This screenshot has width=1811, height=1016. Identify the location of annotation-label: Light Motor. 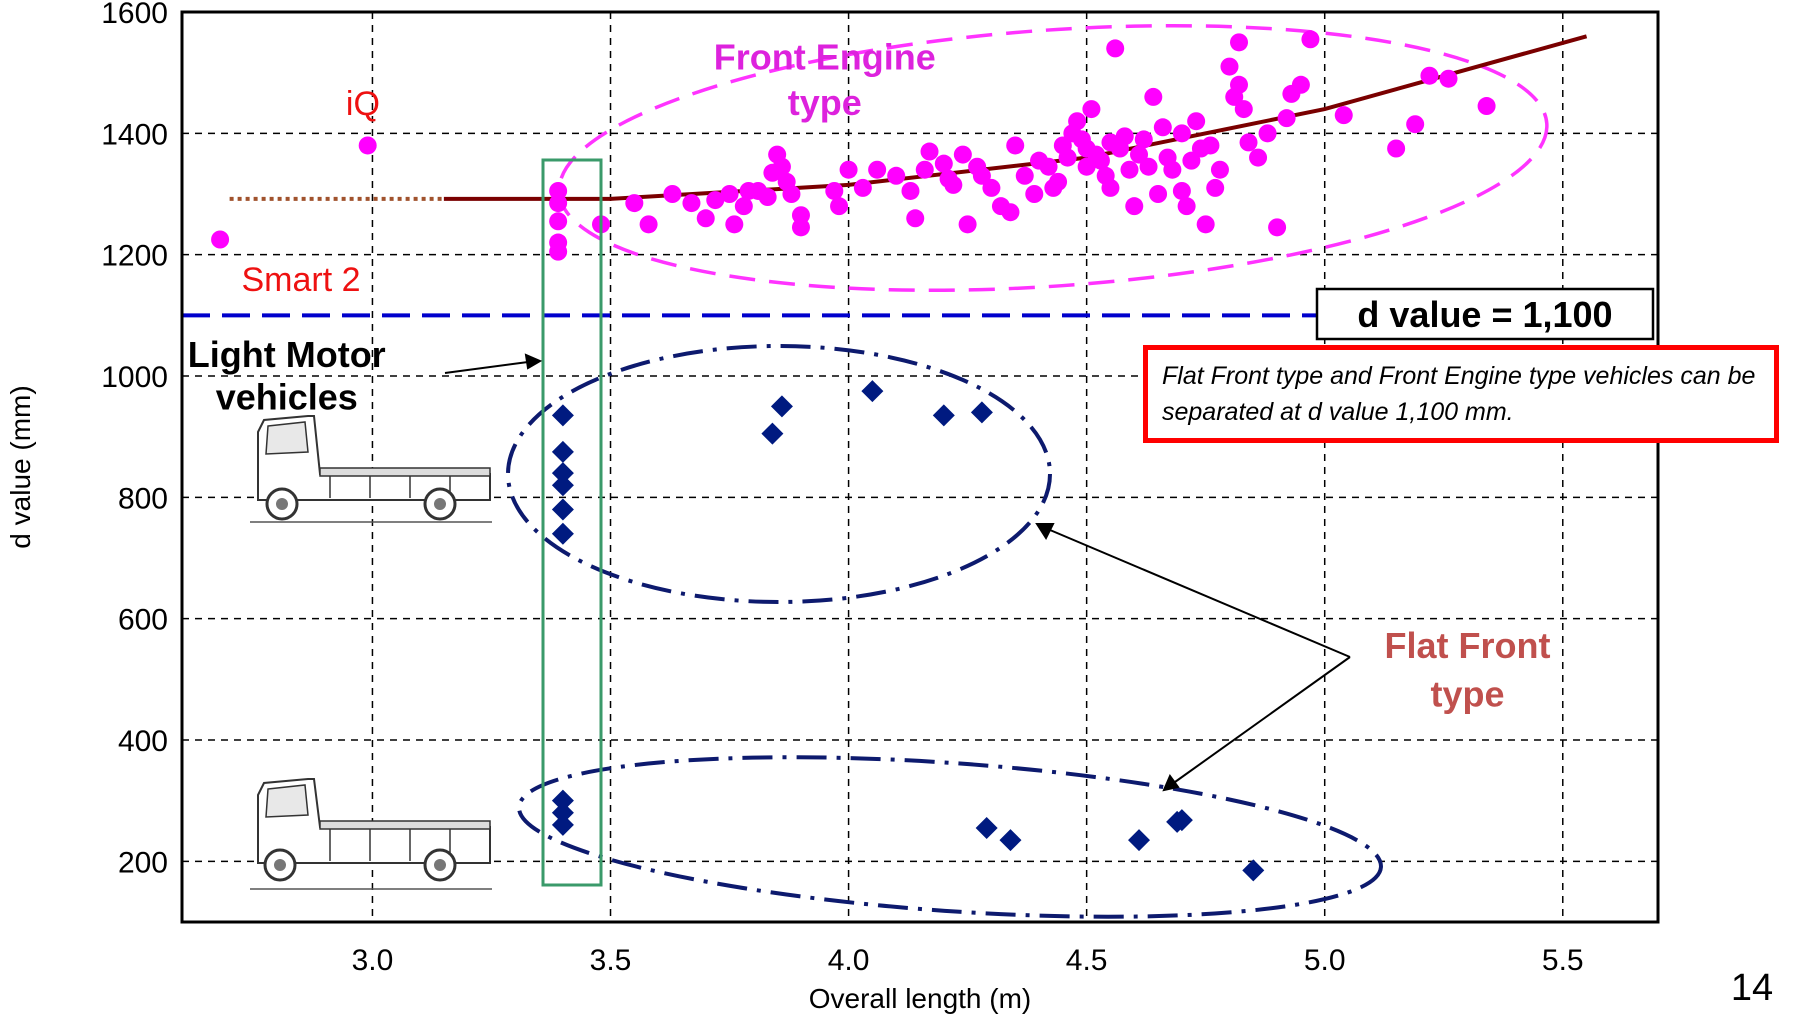
(287, 354).